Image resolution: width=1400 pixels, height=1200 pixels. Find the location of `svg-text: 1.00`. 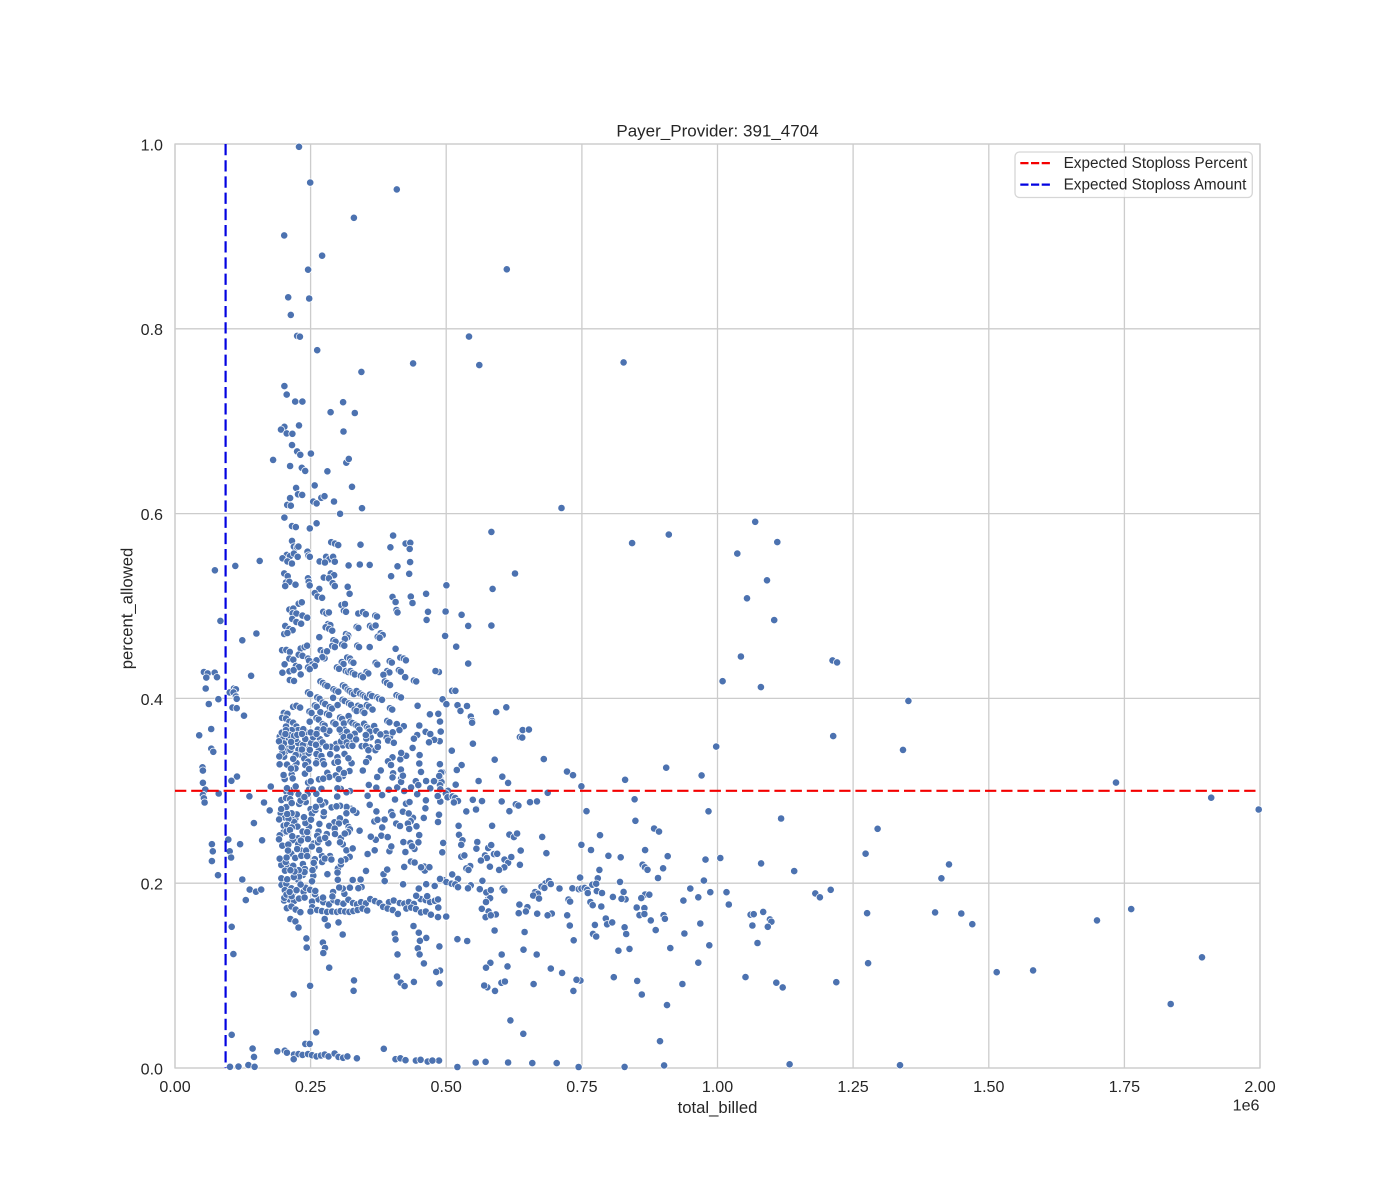

svg-text: 1.00 is located at coordinates (717, 1087).